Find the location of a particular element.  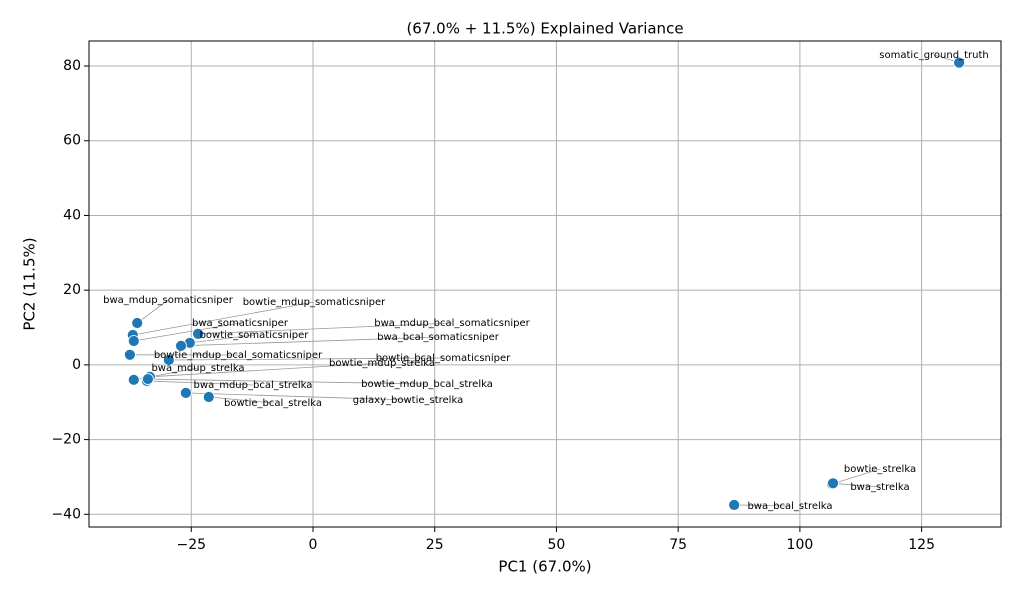

point-label: bowtie_bcal_strelka is located at coordinates (273, 403).